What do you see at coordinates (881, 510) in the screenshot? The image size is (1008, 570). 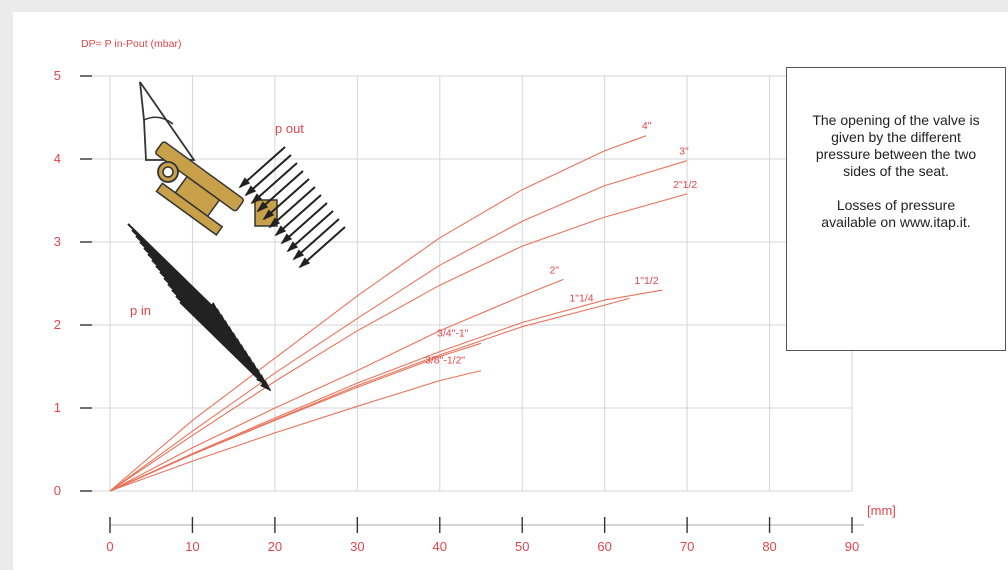 I see `x-axis-unit-label: [mm]` at bounding box center [881, 510].